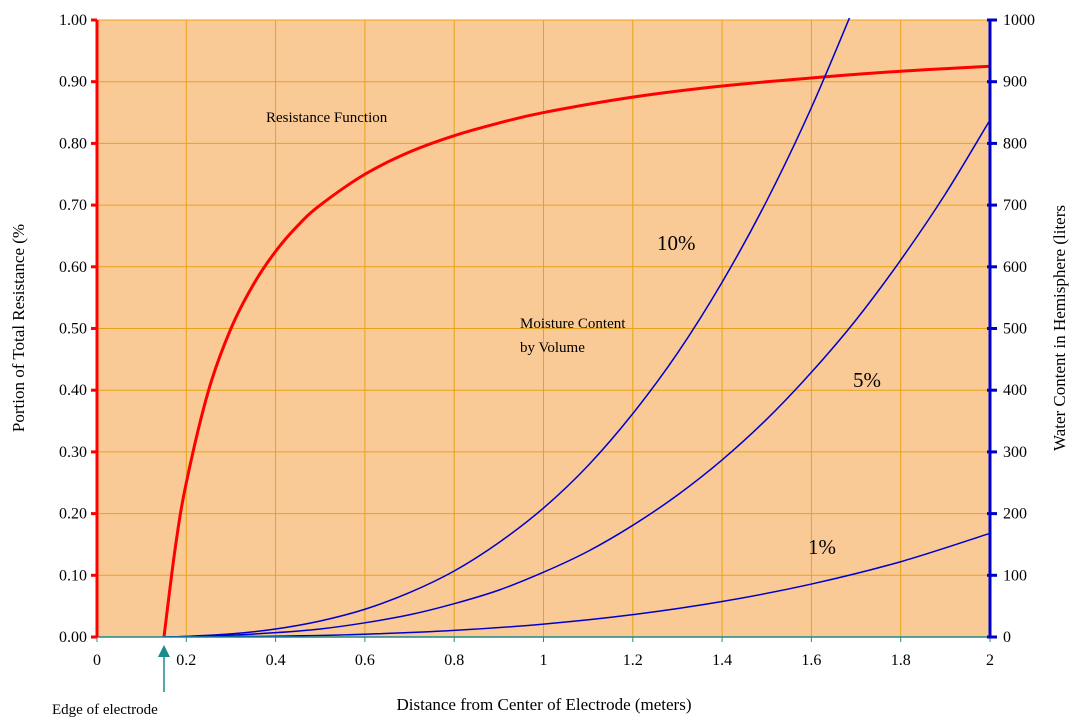 This screenshot has width=1073, height=717. What do you see at coordinates (867, 380) in the screenshot?
I see `series-label-5: 5%` at bounding box center [867, 380].